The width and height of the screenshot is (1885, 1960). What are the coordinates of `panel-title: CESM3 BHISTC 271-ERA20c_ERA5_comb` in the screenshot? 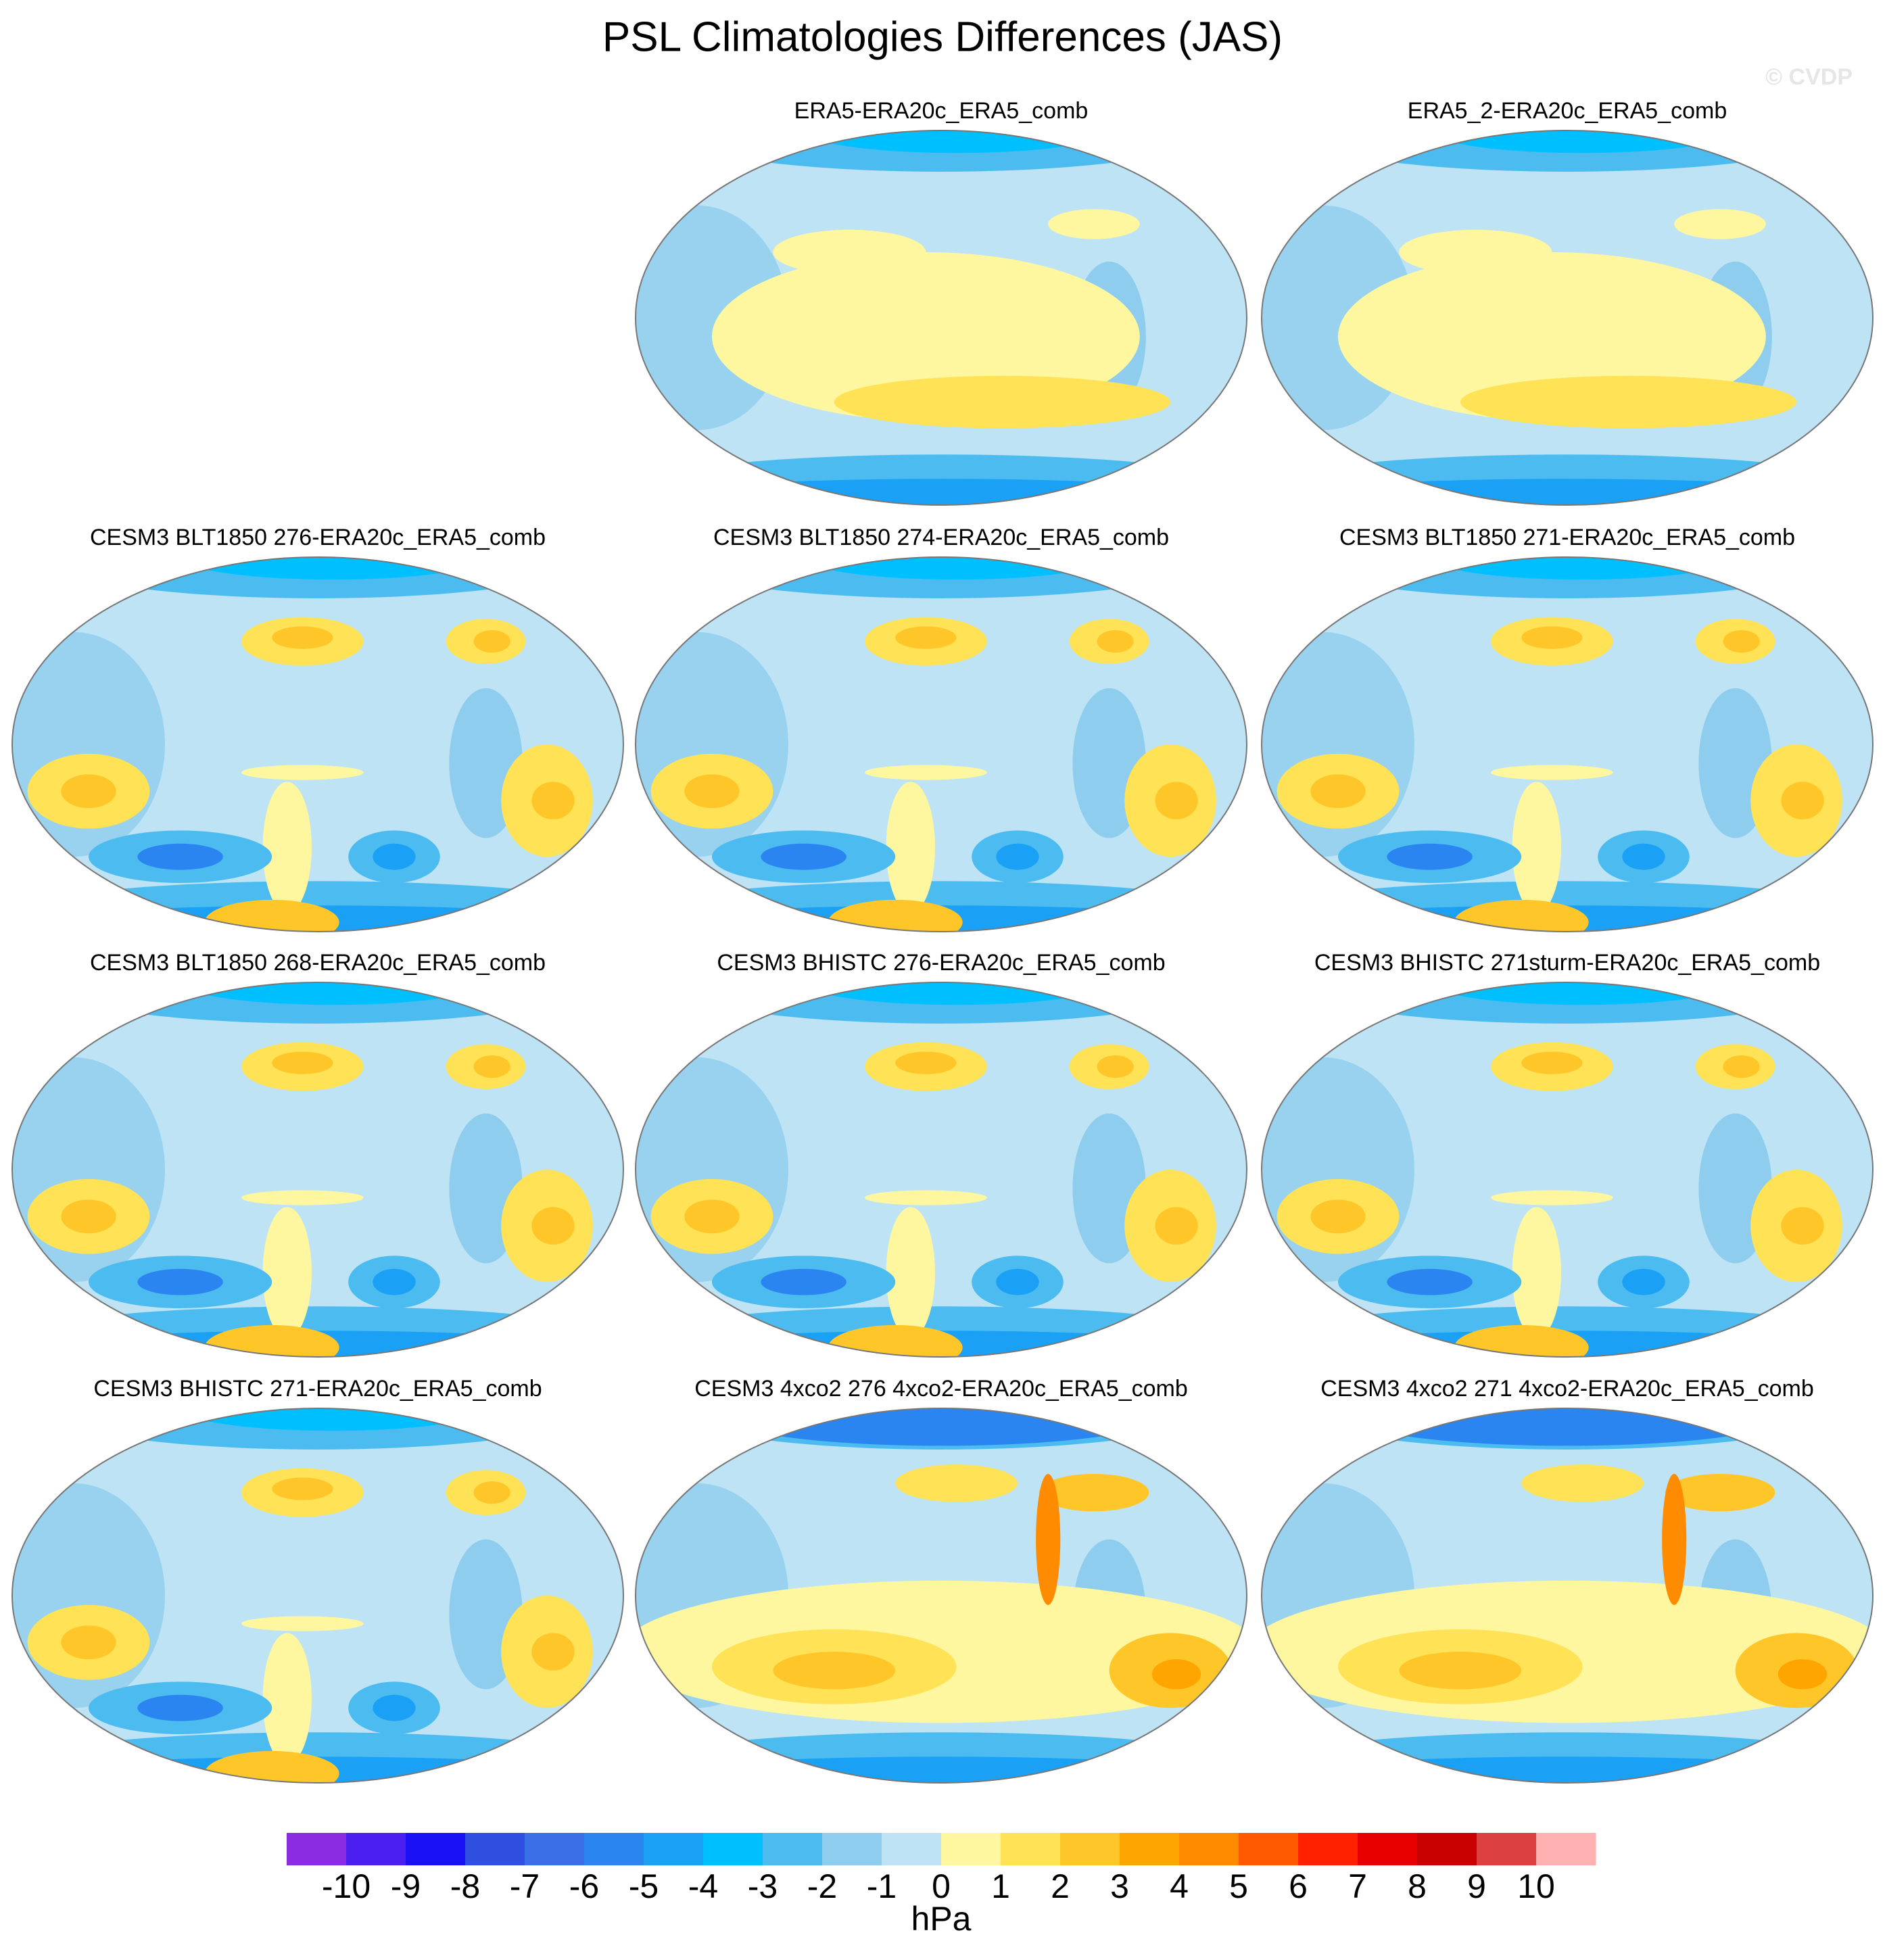 It's located at (317, 1389).